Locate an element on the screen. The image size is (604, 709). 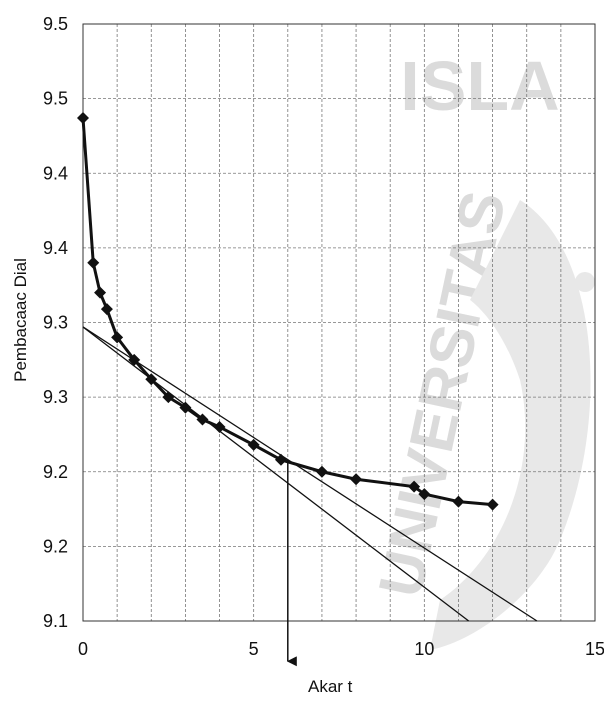
x-axis-title: Akar t is located at coordinates (330, 686).